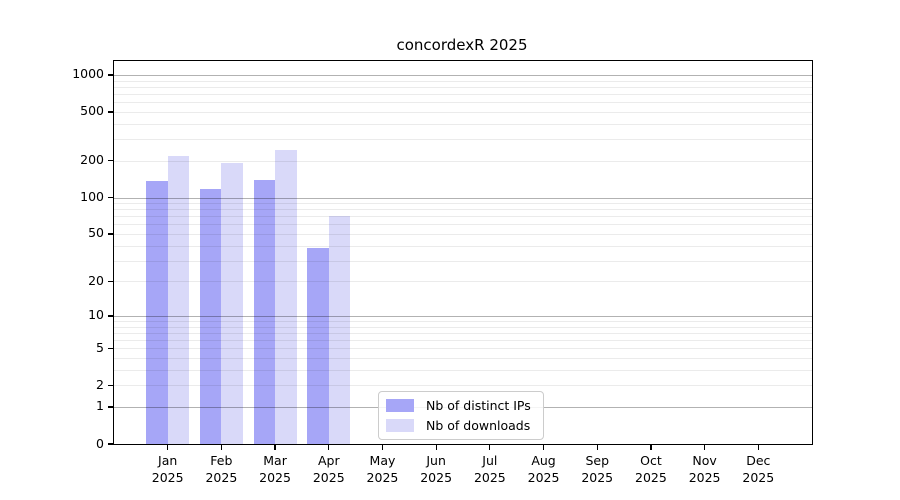  I want to click on x-tick-month: Jan, so click(168, 460).